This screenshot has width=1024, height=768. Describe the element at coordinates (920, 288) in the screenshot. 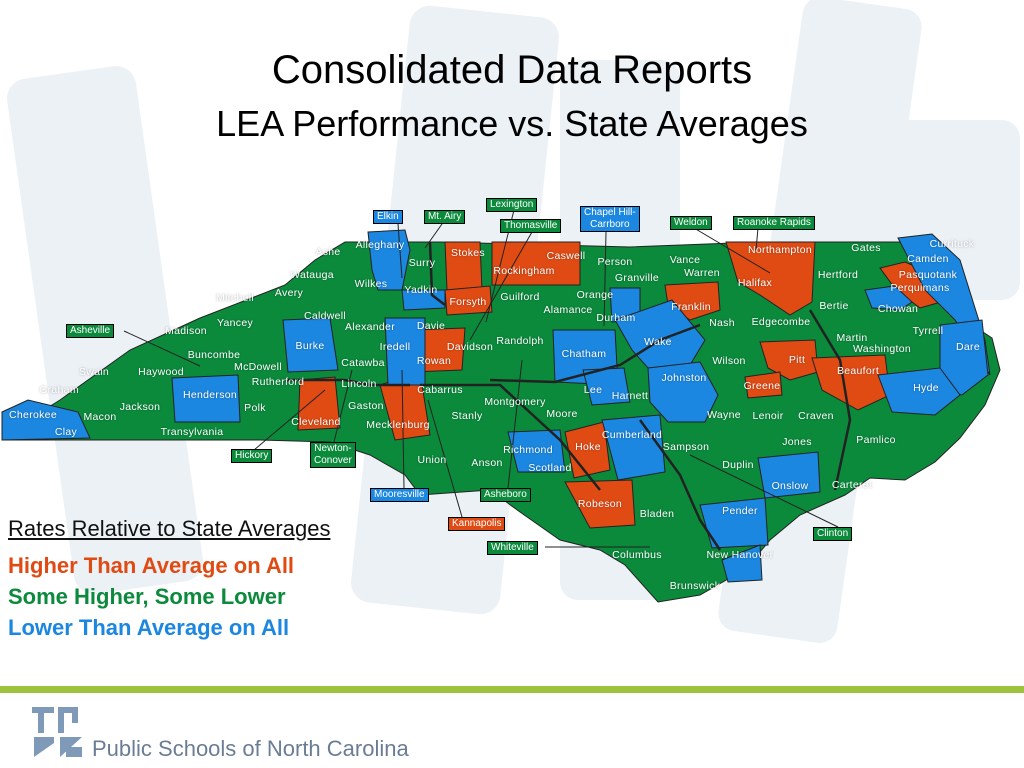

I see `county-label: Perquimans` at that location.